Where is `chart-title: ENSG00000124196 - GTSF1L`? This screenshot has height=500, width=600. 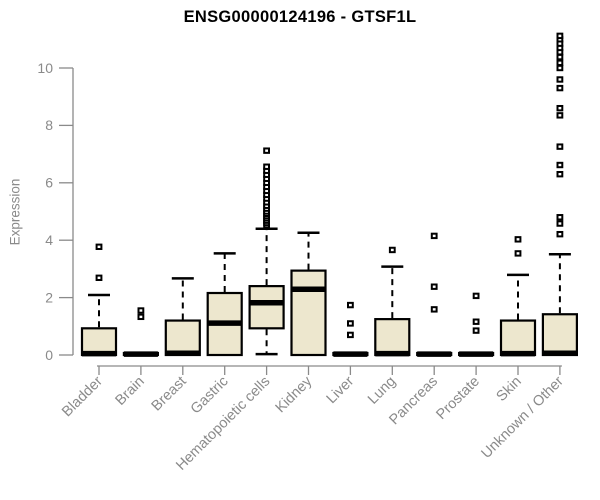
chart-title: ENSG00000124196 - GTSF1L is located at coordinates (300, 17).